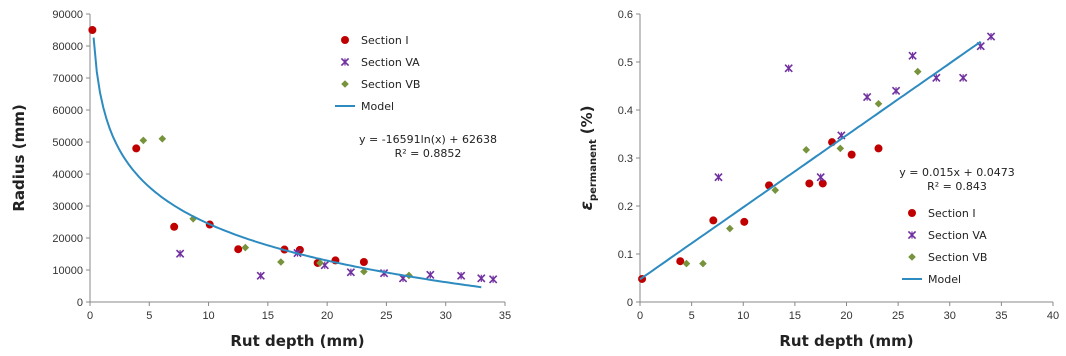 This screenshot has width=1066, height=356. Describe the element at coordinates (67, 111) in the screenshot. I see `y-tick-label: 60000` at that location.